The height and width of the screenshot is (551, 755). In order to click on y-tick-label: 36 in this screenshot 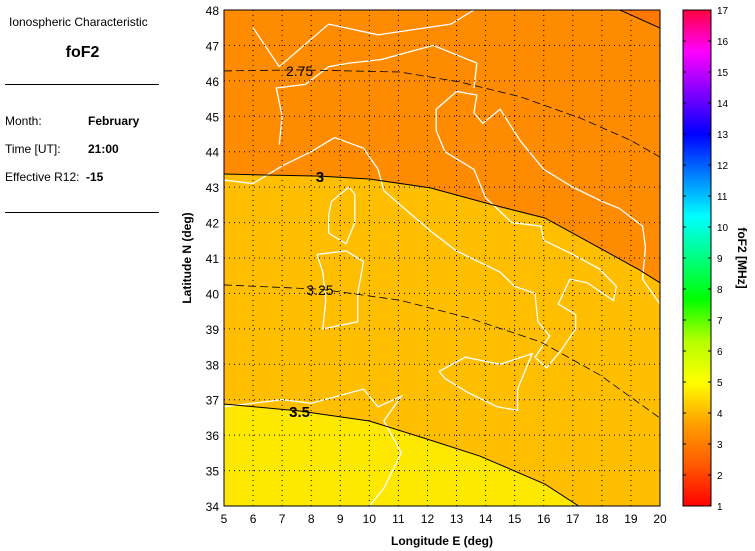, I will do `click(213, 436)`.